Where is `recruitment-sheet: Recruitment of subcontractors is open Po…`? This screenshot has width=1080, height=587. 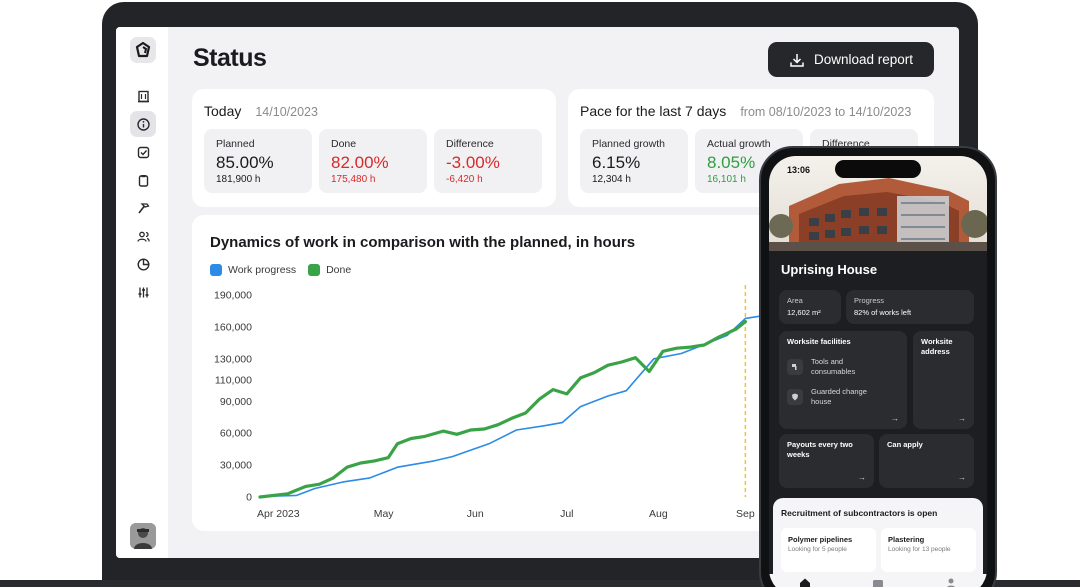 recruitment-sheet: Recruitment of subcontractors is open Po… is located at coordinates (878, 542).